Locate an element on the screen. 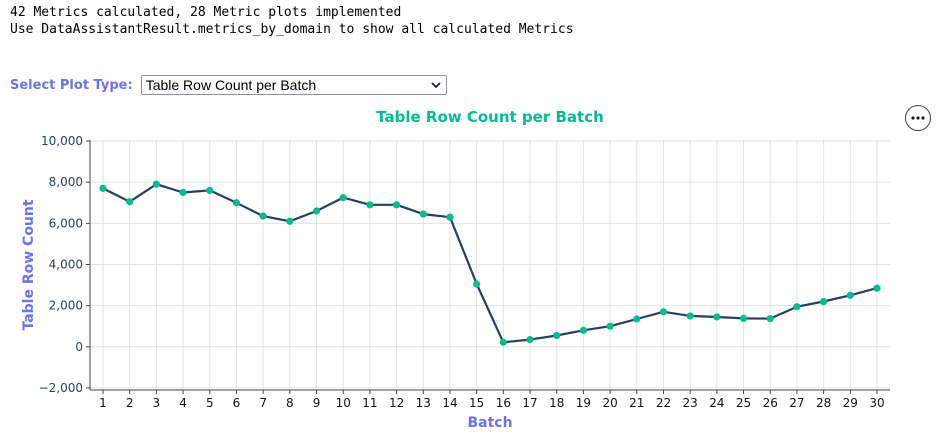  x-tick-label: 10 is located at coordinates (343, 403).